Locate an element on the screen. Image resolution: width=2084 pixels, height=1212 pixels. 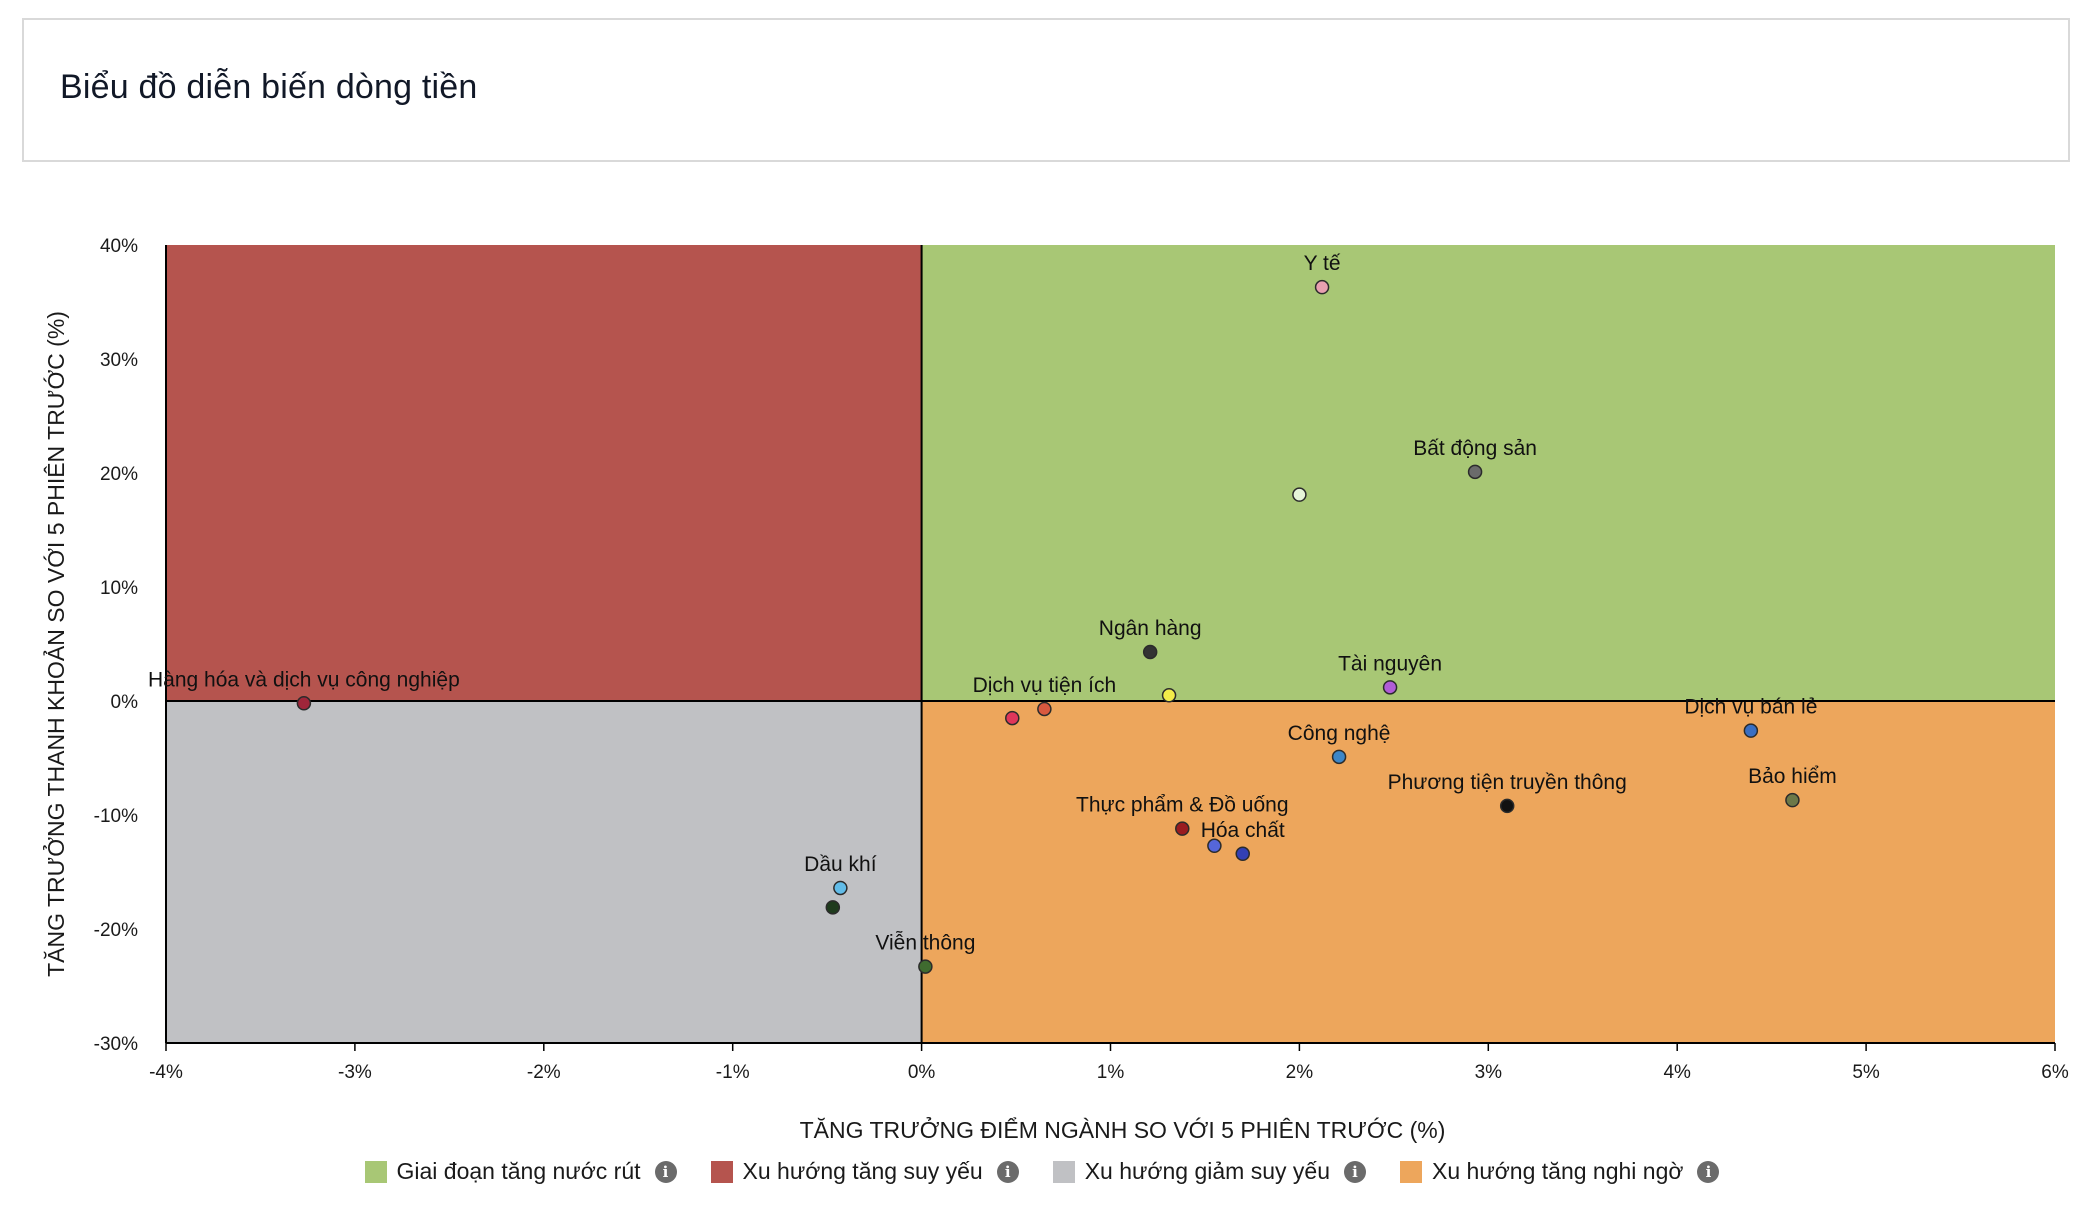
data-point-phuong-tien-truyen-thong is located at coordinates (1507, 806).